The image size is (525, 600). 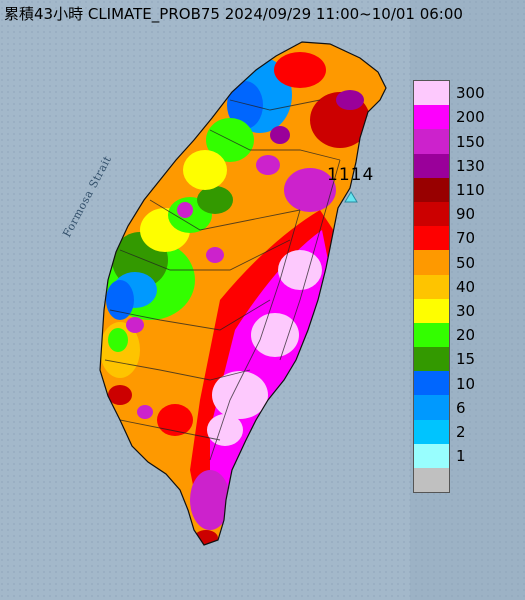 What do you see at coordinates (461, 456) in the screenshot?
I see `legend-label: 1` at bounding box center [461, 456].